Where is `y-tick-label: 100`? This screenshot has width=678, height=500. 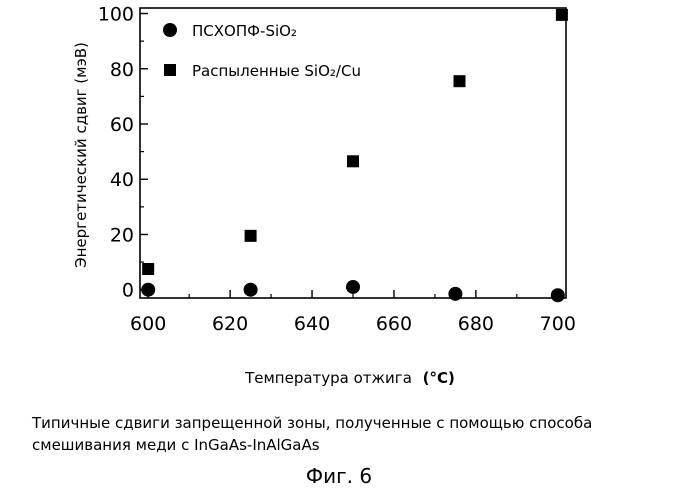 y-tick-label: 100 is located at coordinates (116, 15).